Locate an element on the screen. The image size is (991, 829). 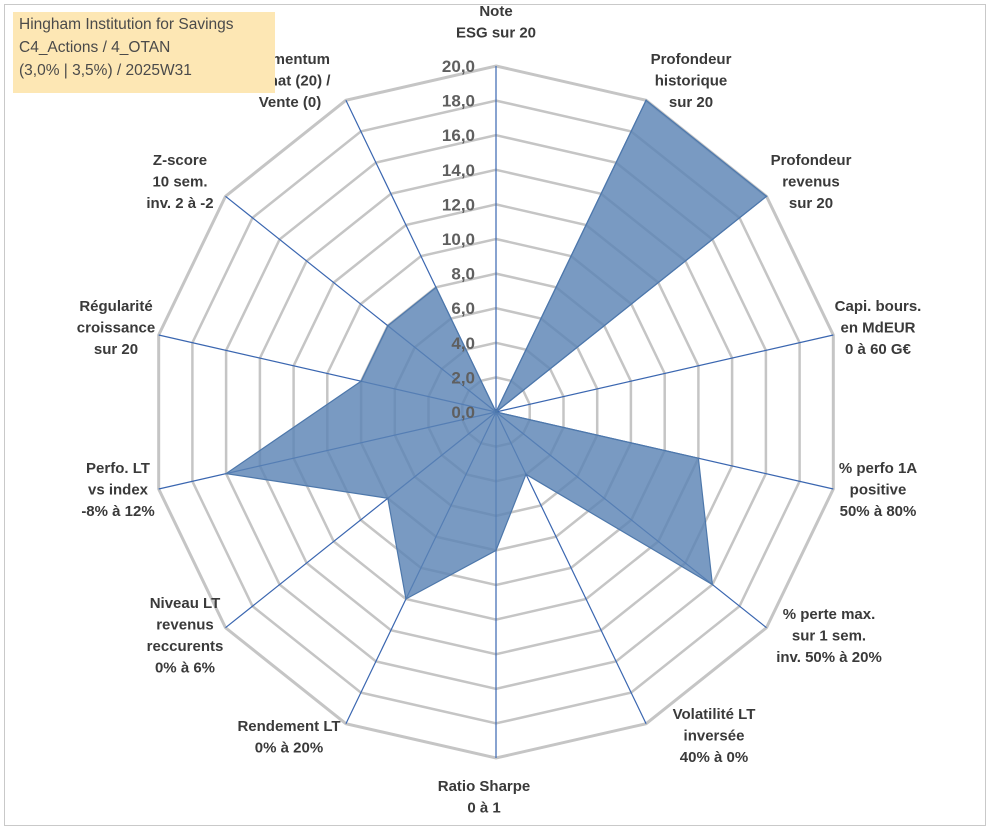
axis-label: Niveau LT revenus reccurents 0% à 6% is located at coordinates (185, 636).